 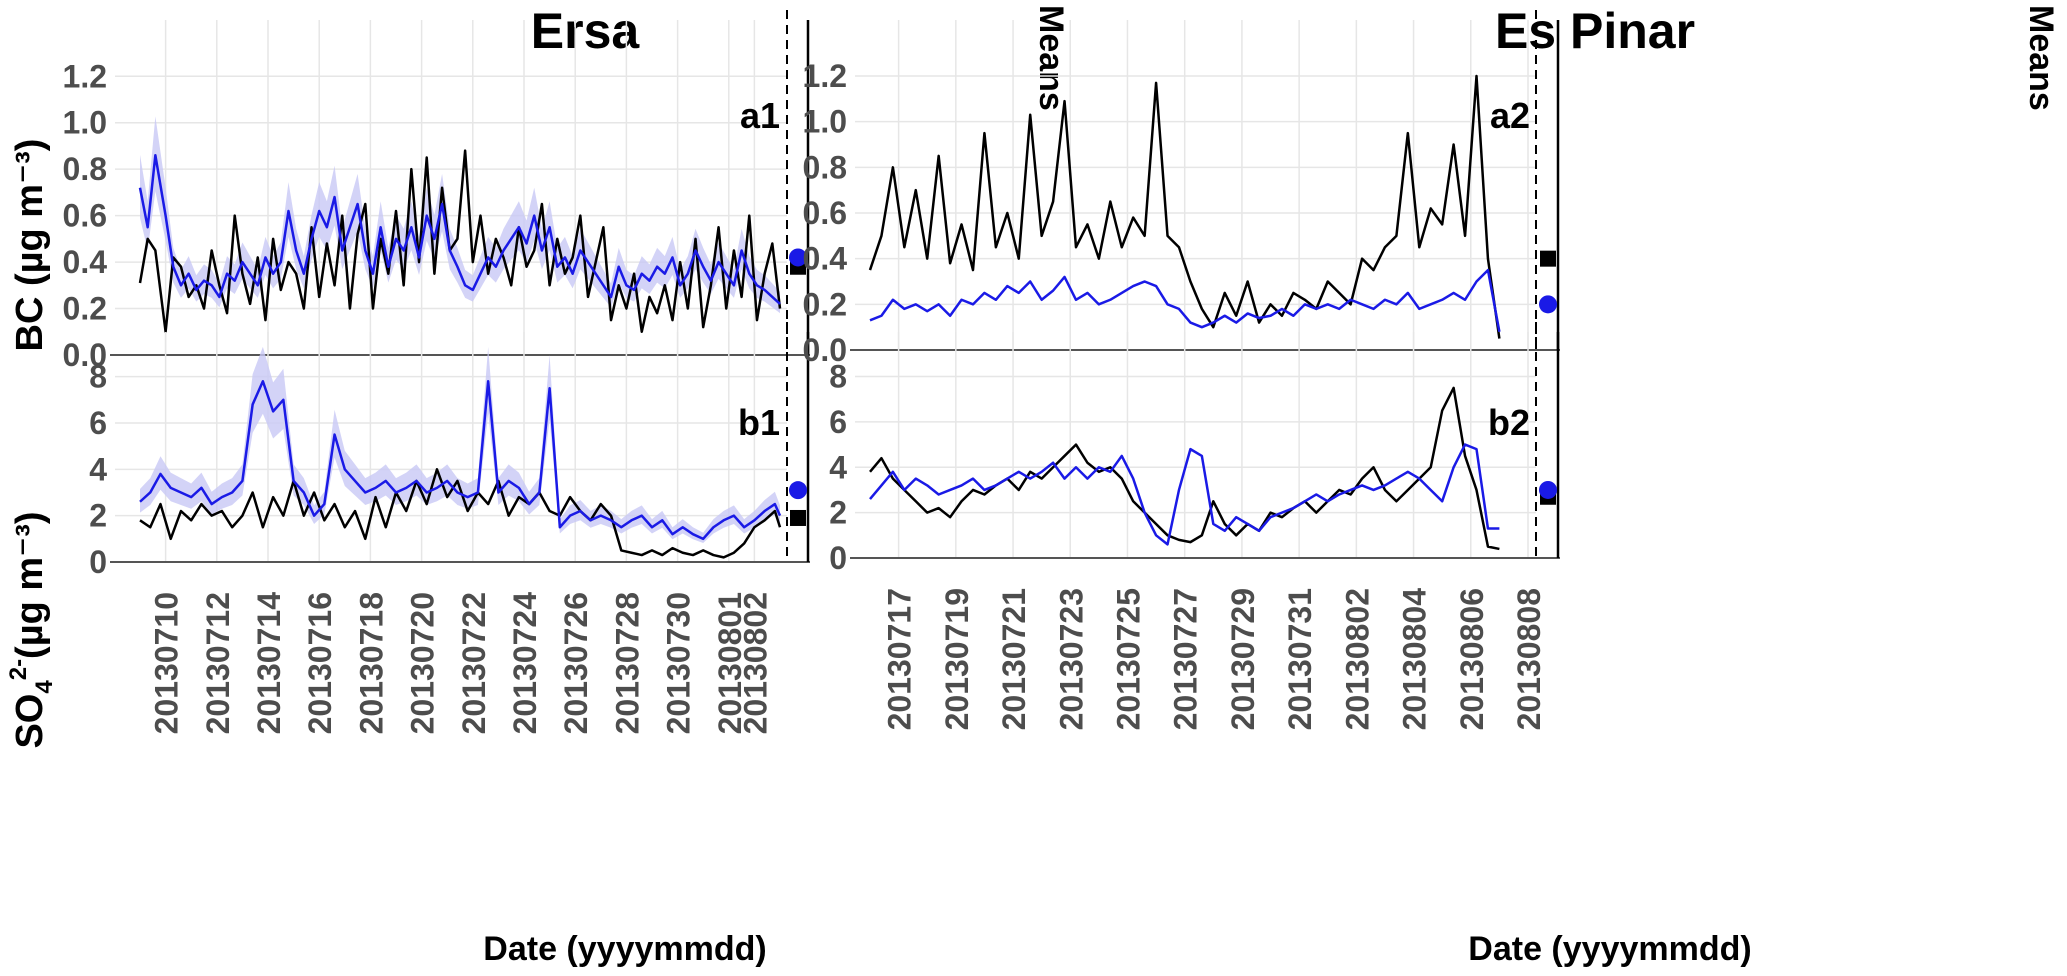 I want to click on x-tick-label: 20130722, so click(x=474, y=663).